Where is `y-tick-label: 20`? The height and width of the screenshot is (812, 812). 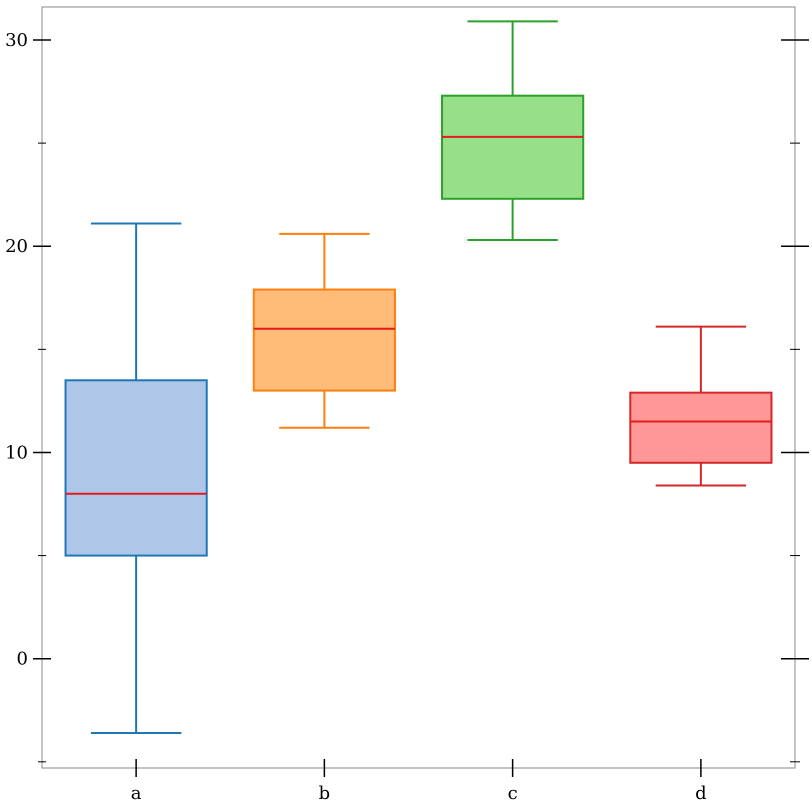 y-tick-label: 20 is located at coordinates (16, 246).